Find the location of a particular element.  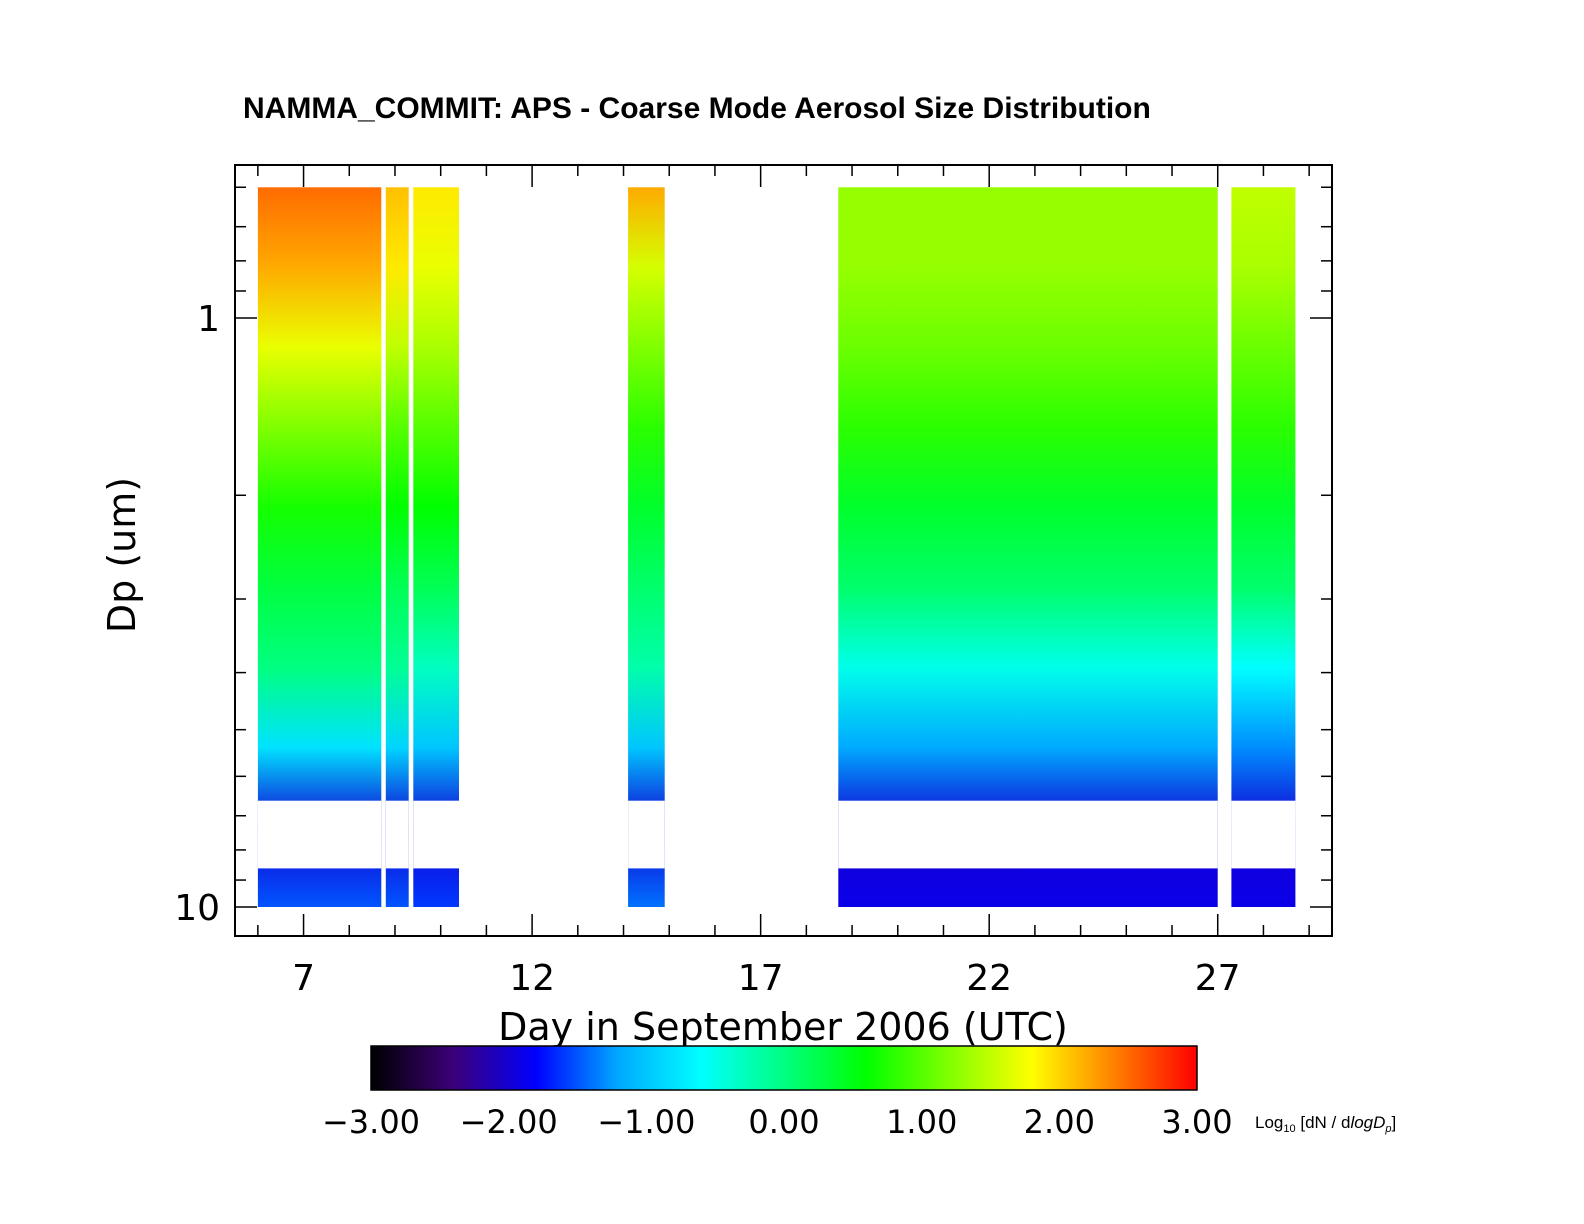

colorbar-tick-label: −2.00 is located at coordinates (509, 1122).